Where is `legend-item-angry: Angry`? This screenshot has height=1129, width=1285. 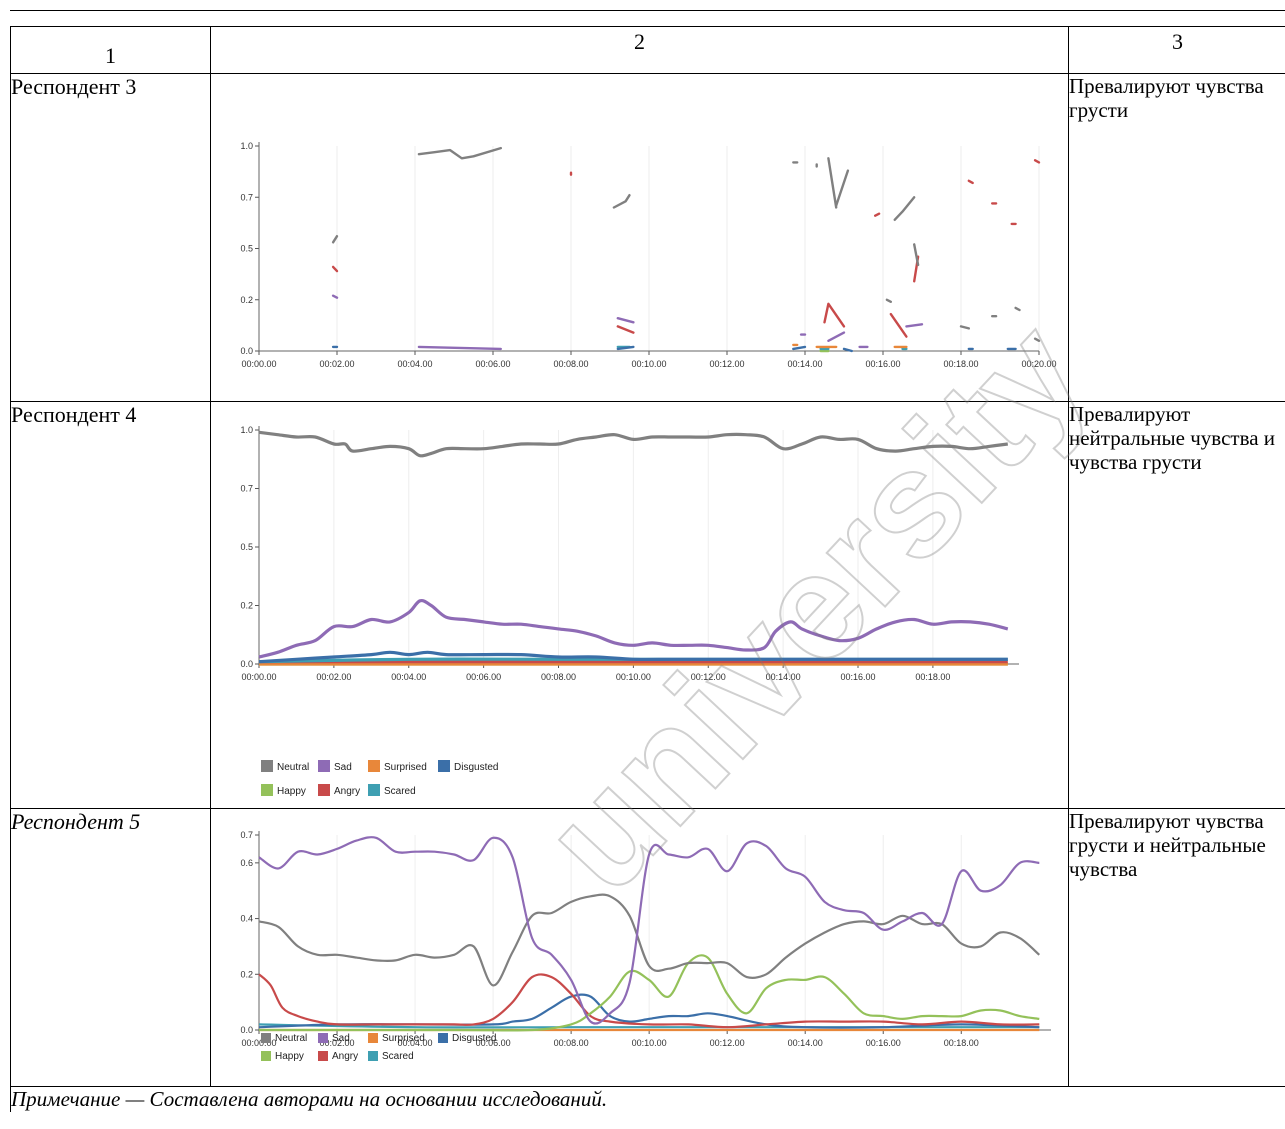
legend-item-angry: Angry is located at coordinates (339, 790).